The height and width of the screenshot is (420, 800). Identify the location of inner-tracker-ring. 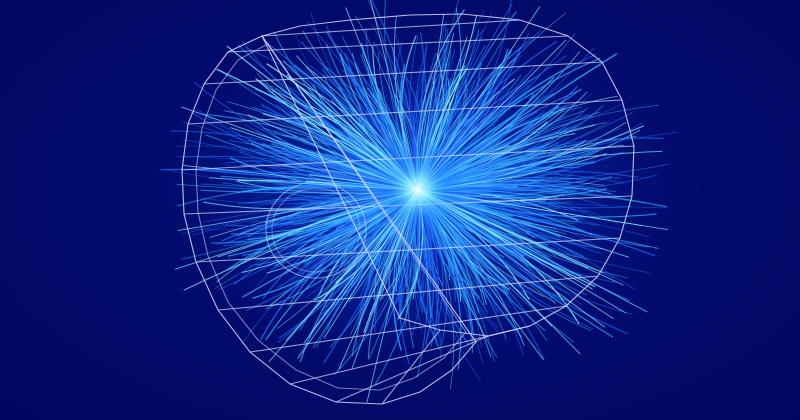
(316, 230).